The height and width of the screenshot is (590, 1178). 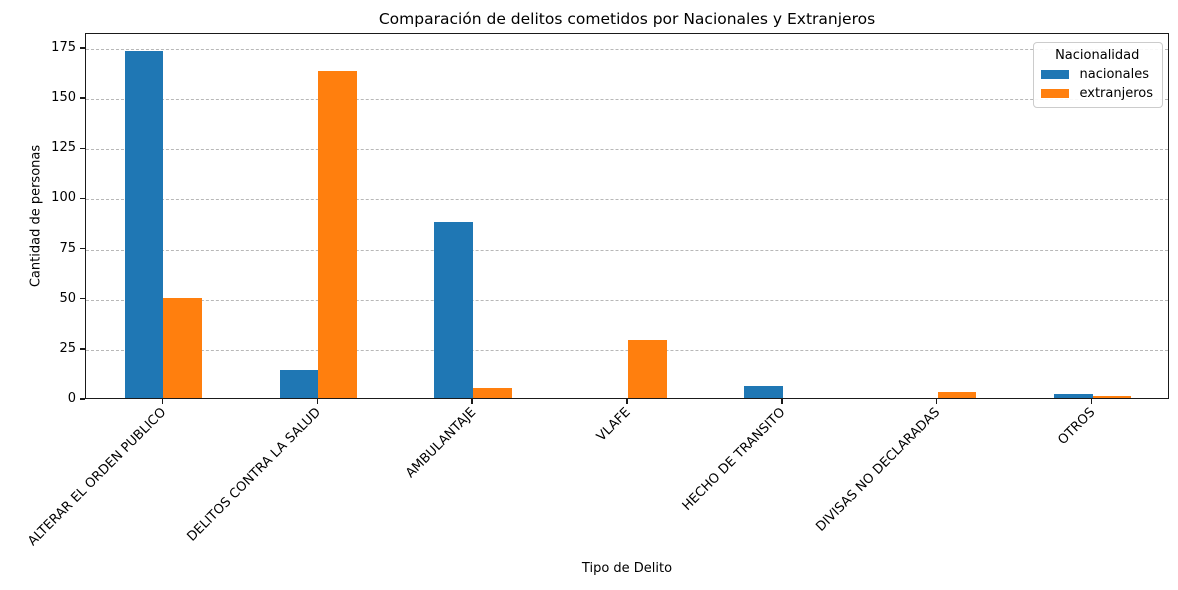 I want to click on xtick-label-3: VLAFE, so click(x=613, y=425).